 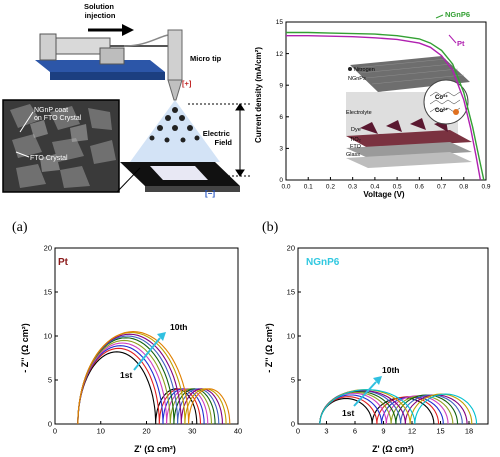 I want to click on inset-label-glass: Glass, so click(x=353, y=155).